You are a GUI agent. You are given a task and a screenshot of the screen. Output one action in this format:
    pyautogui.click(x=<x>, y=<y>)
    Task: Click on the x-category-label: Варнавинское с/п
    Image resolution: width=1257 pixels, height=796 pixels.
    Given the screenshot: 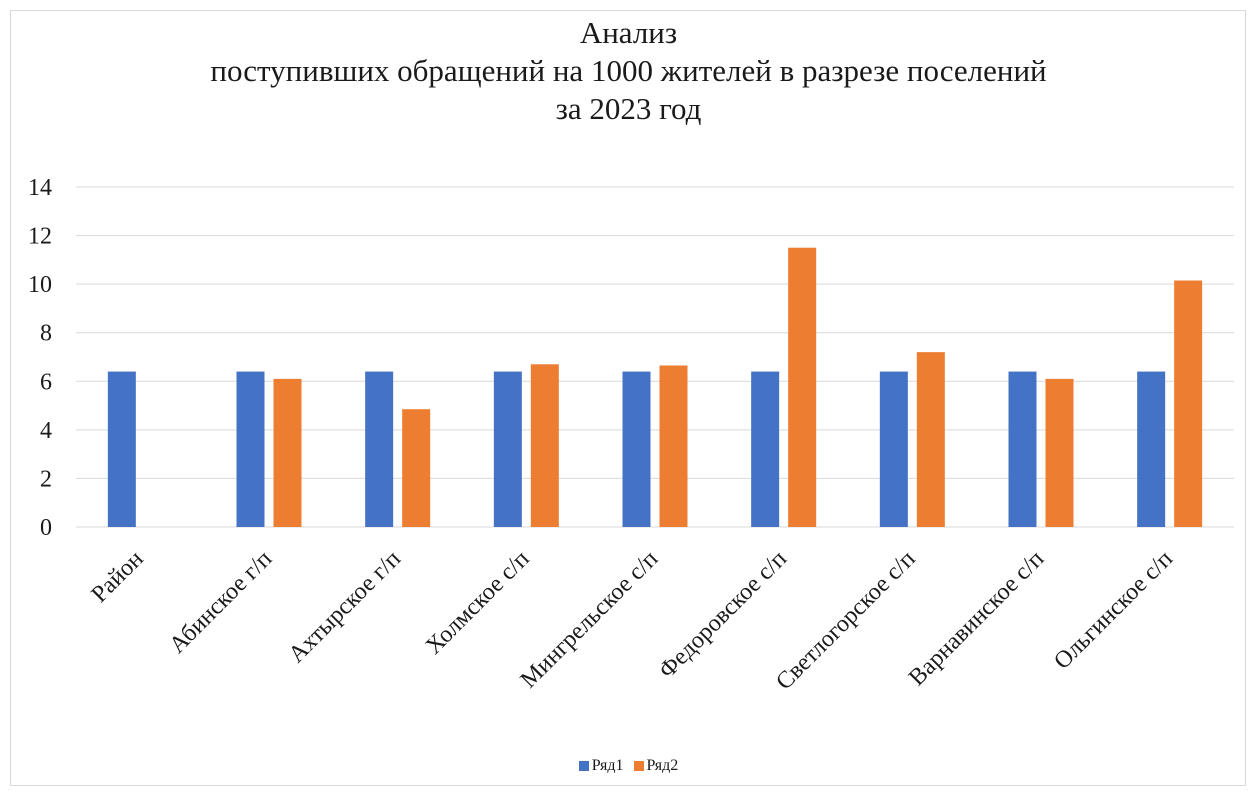 What is the action you would take?
    pyautogui.click(x=976, y=618)
    